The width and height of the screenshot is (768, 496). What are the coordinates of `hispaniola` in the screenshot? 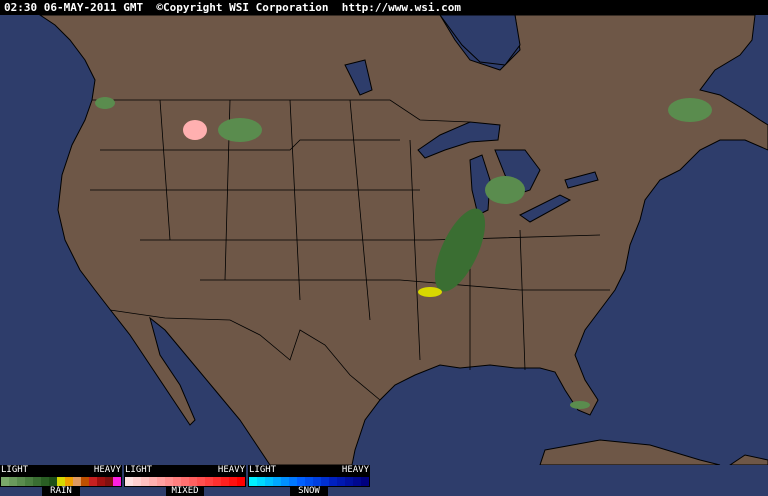 It's located at (748, 459).